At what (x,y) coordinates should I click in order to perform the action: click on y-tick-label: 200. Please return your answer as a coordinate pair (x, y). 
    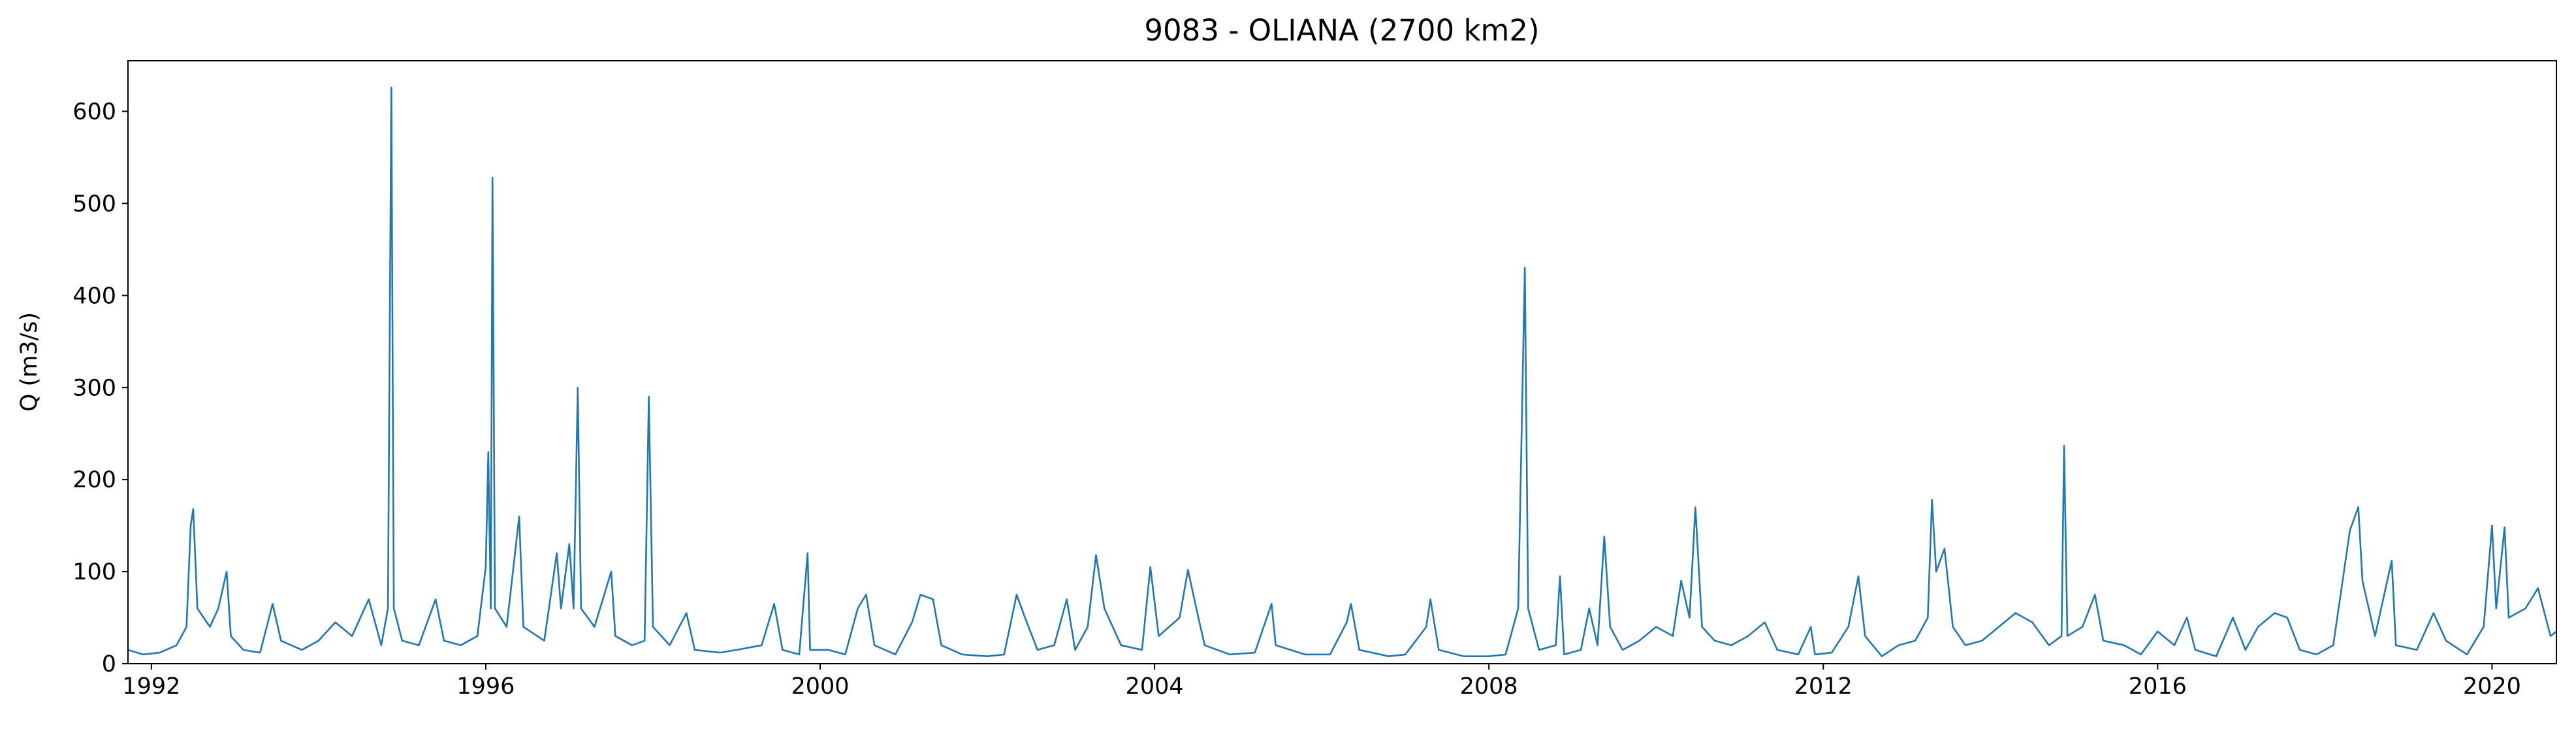
    Looking at the image, I should click on (94, 480).